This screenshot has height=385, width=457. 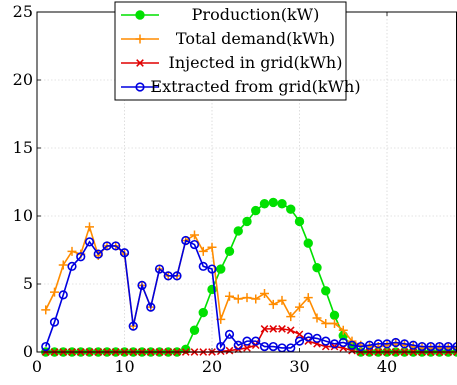 I want to click on y-tick-label: 20, so click(x=23, y=79).